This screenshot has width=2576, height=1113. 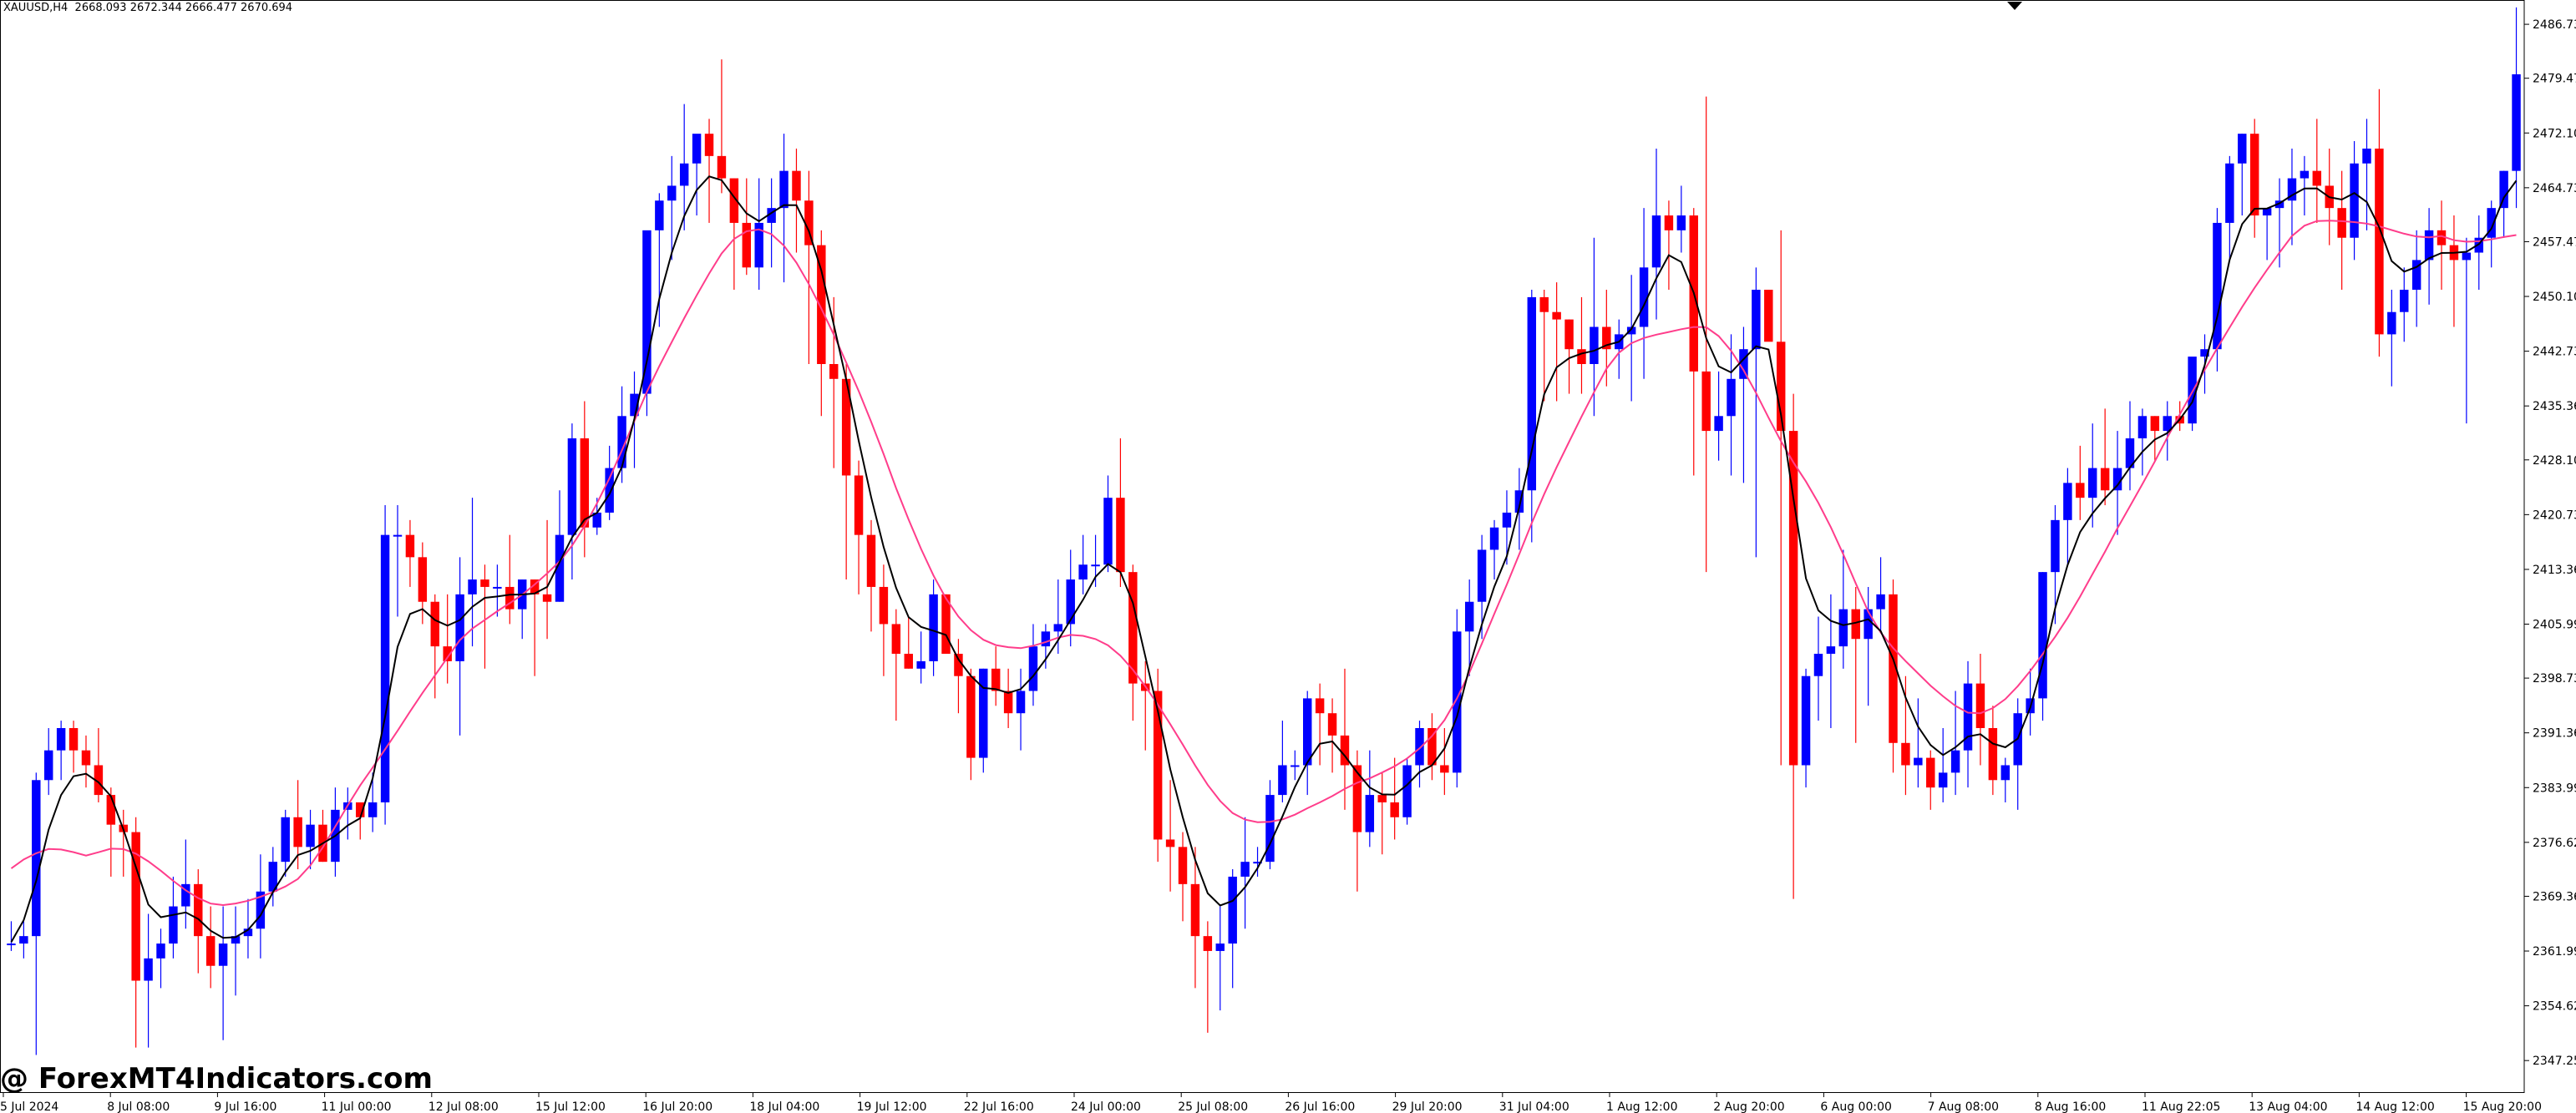 What do you see at coordinates (245, 1106) in the screenshot?
I see `x-tick-label: 9 Jul 16:00` at bounding box center [245, 1106].